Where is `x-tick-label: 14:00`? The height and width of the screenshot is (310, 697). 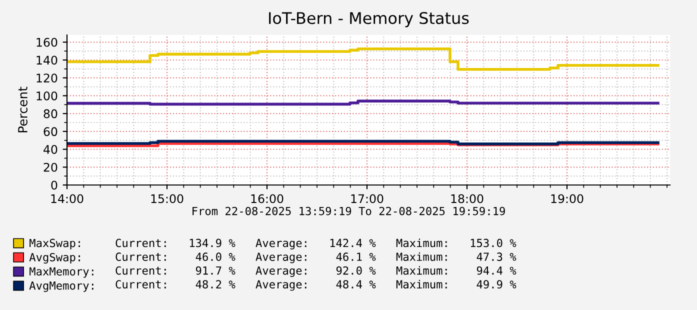 x-tick-label: 14:00 is located at coordinates (67, 199).